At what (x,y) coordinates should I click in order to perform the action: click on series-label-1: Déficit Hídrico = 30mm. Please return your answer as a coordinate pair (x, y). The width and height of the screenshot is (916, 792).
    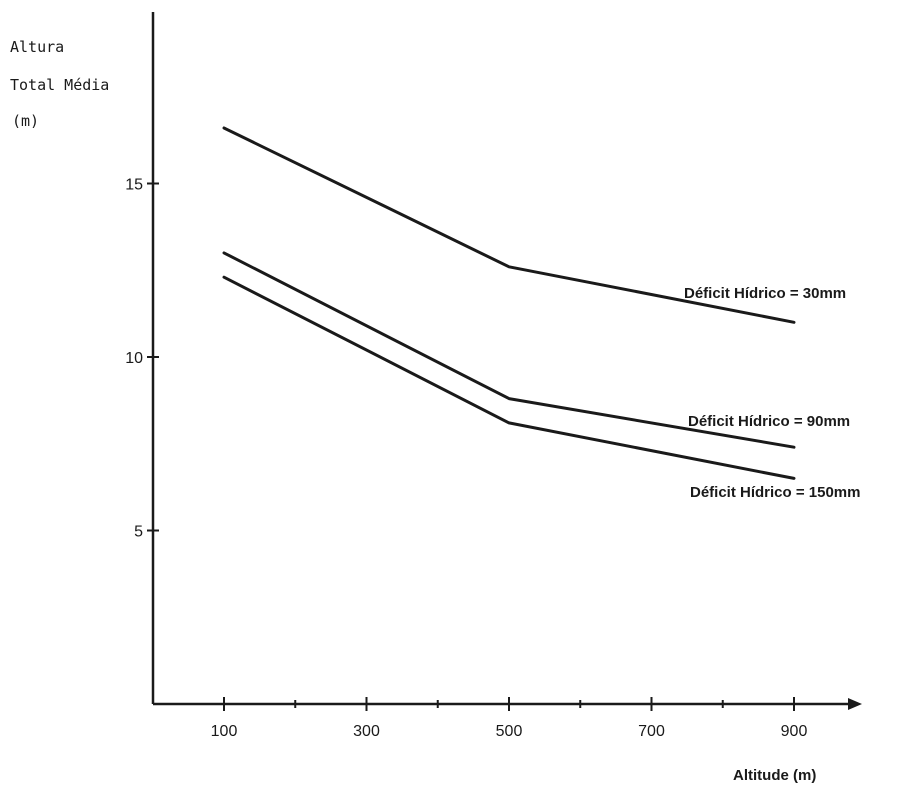
    Looking at the image, I should click on (765, 293).